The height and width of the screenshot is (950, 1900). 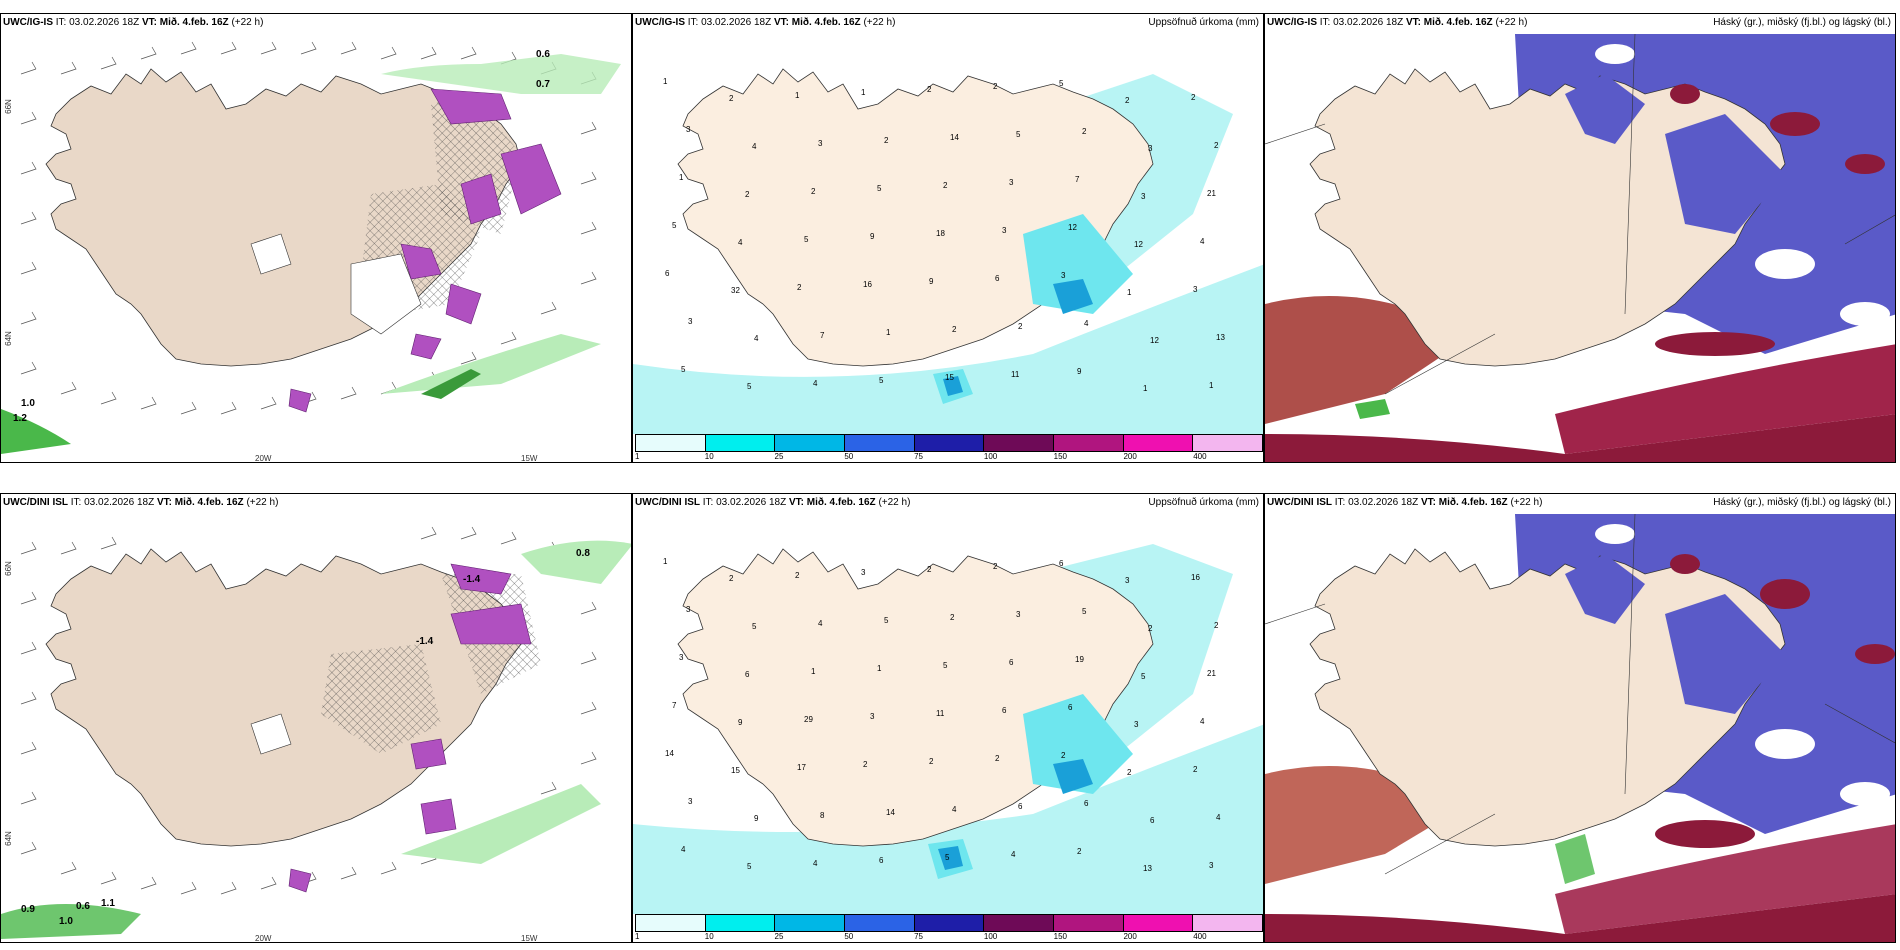 I want to click on precip-legend, so click(x=949, y=443).